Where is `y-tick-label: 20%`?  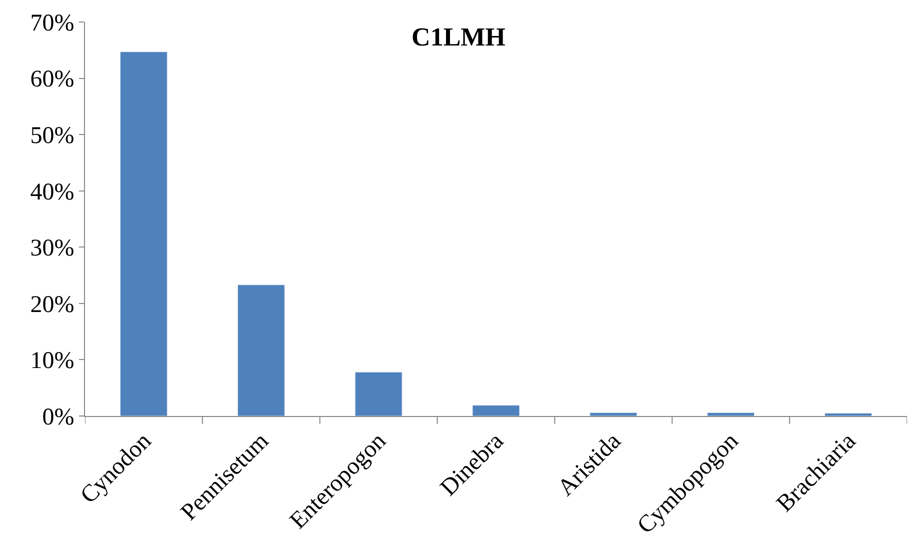 y-tick-label: 20% is located at coordinates (52, 305).